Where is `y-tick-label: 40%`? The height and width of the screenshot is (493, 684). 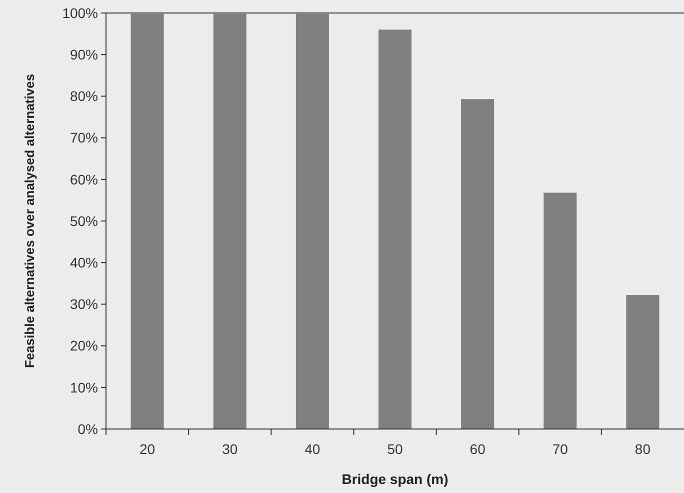 y-tick-label: 40% is located at coordinates (84, 262).